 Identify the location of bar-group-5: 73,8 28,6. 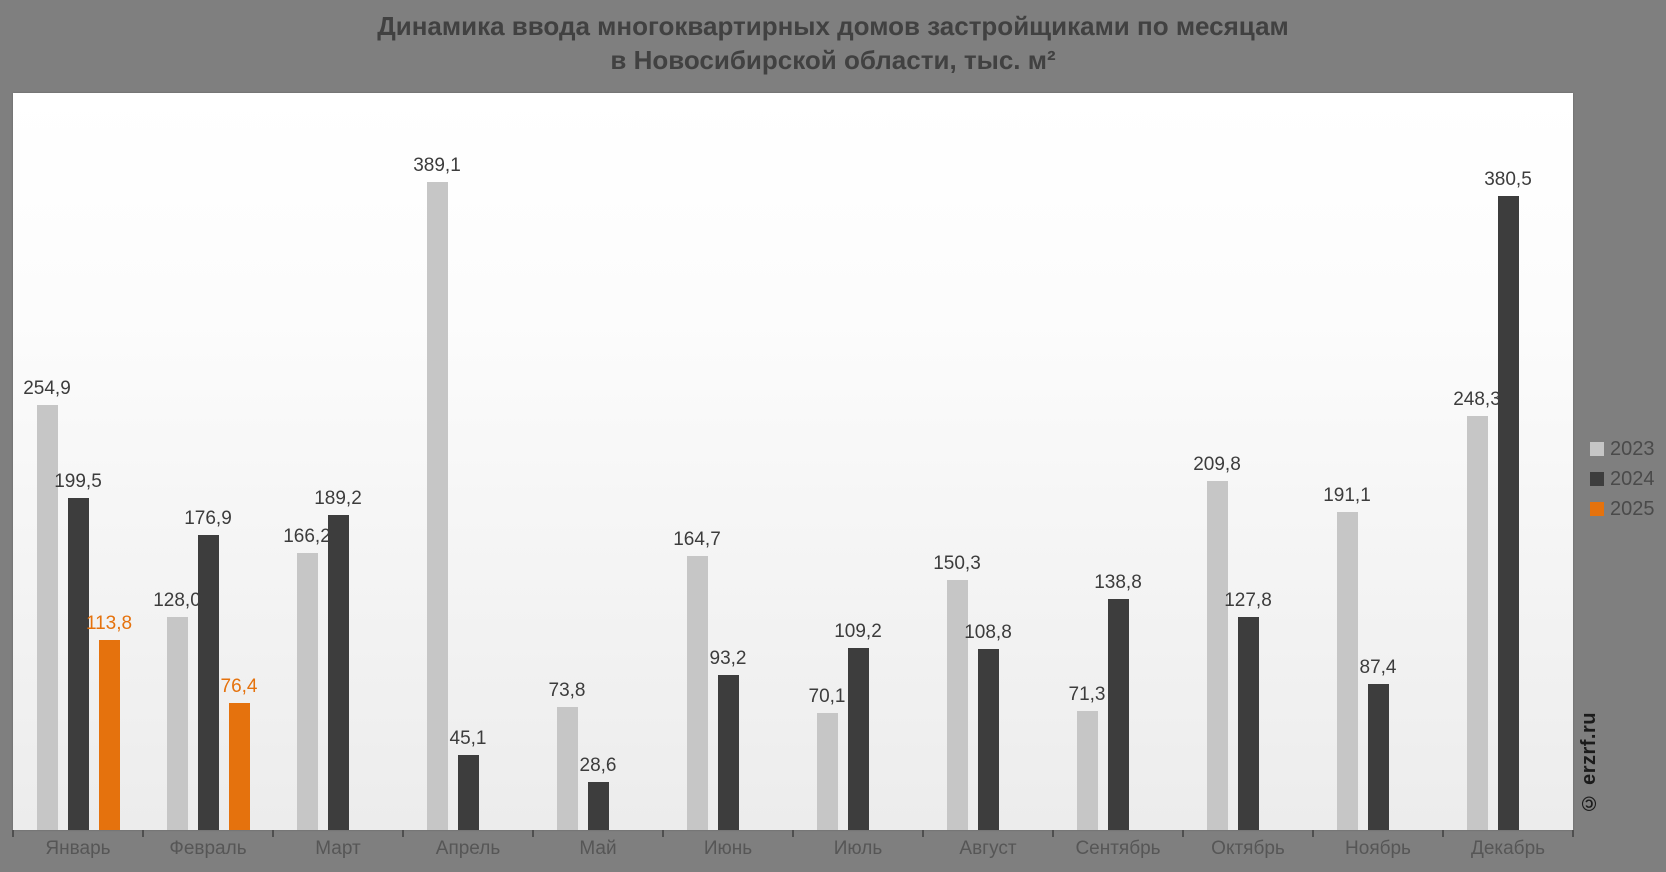
(598, 461).